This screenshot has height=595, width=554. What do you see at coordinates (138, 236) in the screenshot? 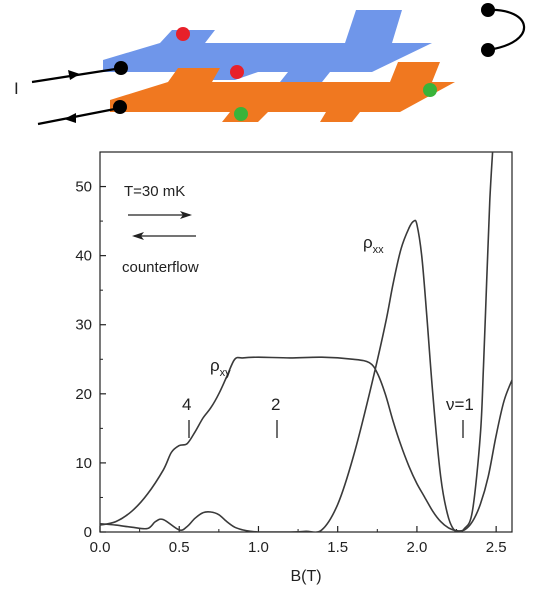
I see `arrow-left-icon` at bounding box center [138, 236].